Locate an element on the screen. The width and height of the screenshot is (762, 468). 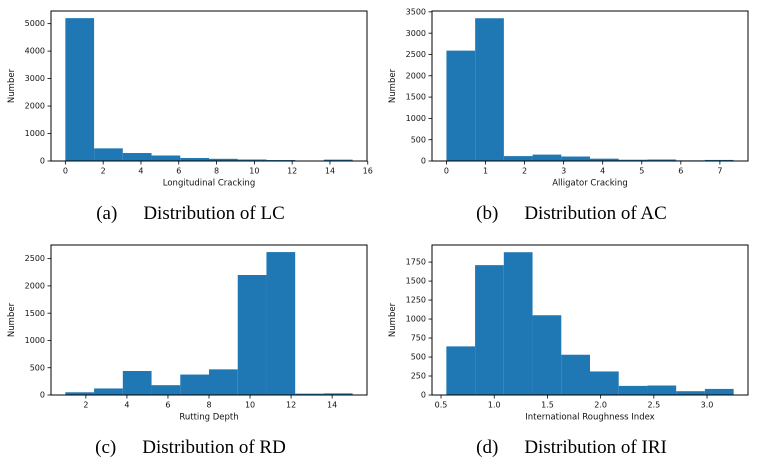
x-tick-label: 3.0 is located at coordinates (706, 405).